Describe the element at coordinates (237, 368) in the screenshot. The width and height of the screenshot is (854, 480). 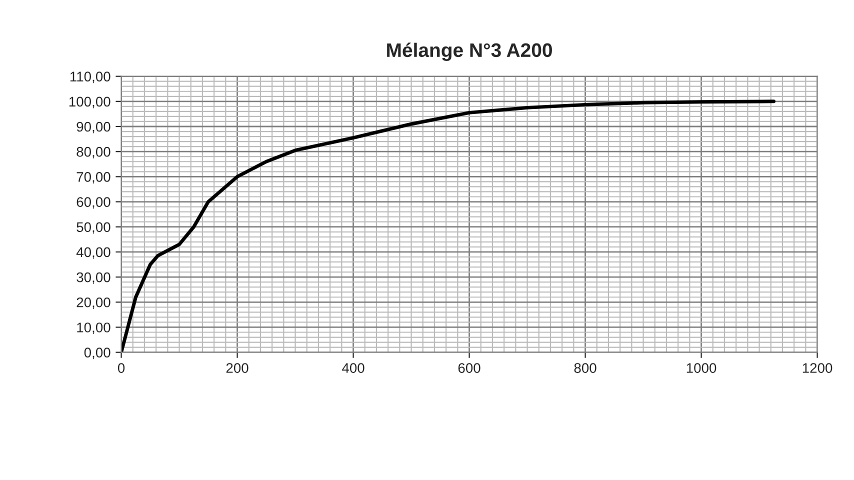
I see `x-tick-label: 200` at that location.